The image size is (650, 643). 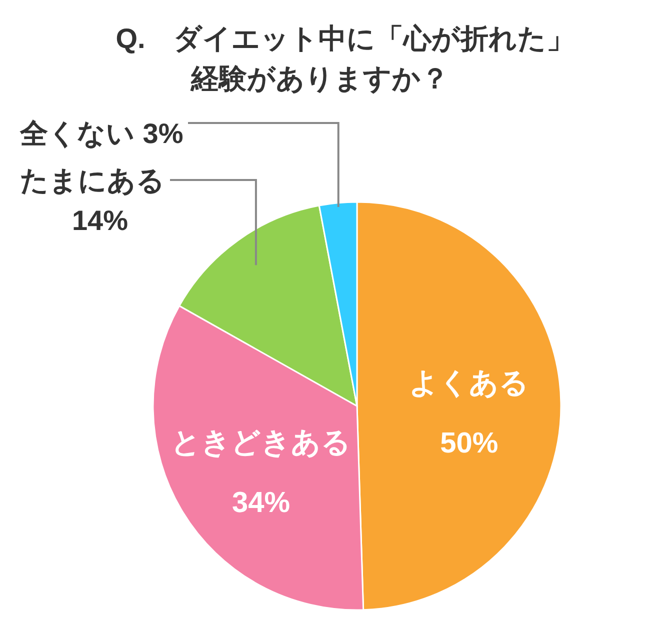 I want to click on slice-label: よくある, so click(x=469, y=383).